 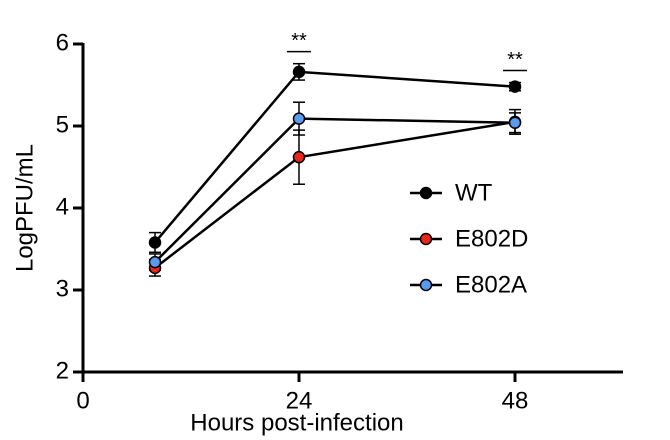 I want to click on x-axis-label: Hours post-infection, so click(x=296, y=422).